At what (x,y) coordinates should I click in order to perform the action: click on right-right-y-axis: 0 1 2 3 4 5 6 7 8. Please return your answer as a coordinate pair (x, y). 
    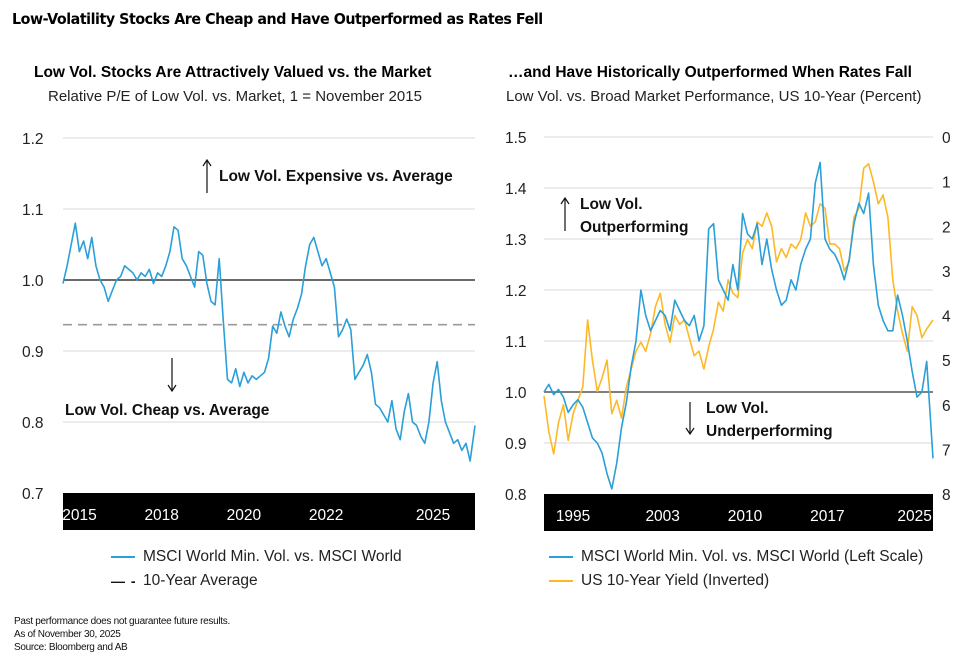
    Looking at the image, I should click on (946, 317).